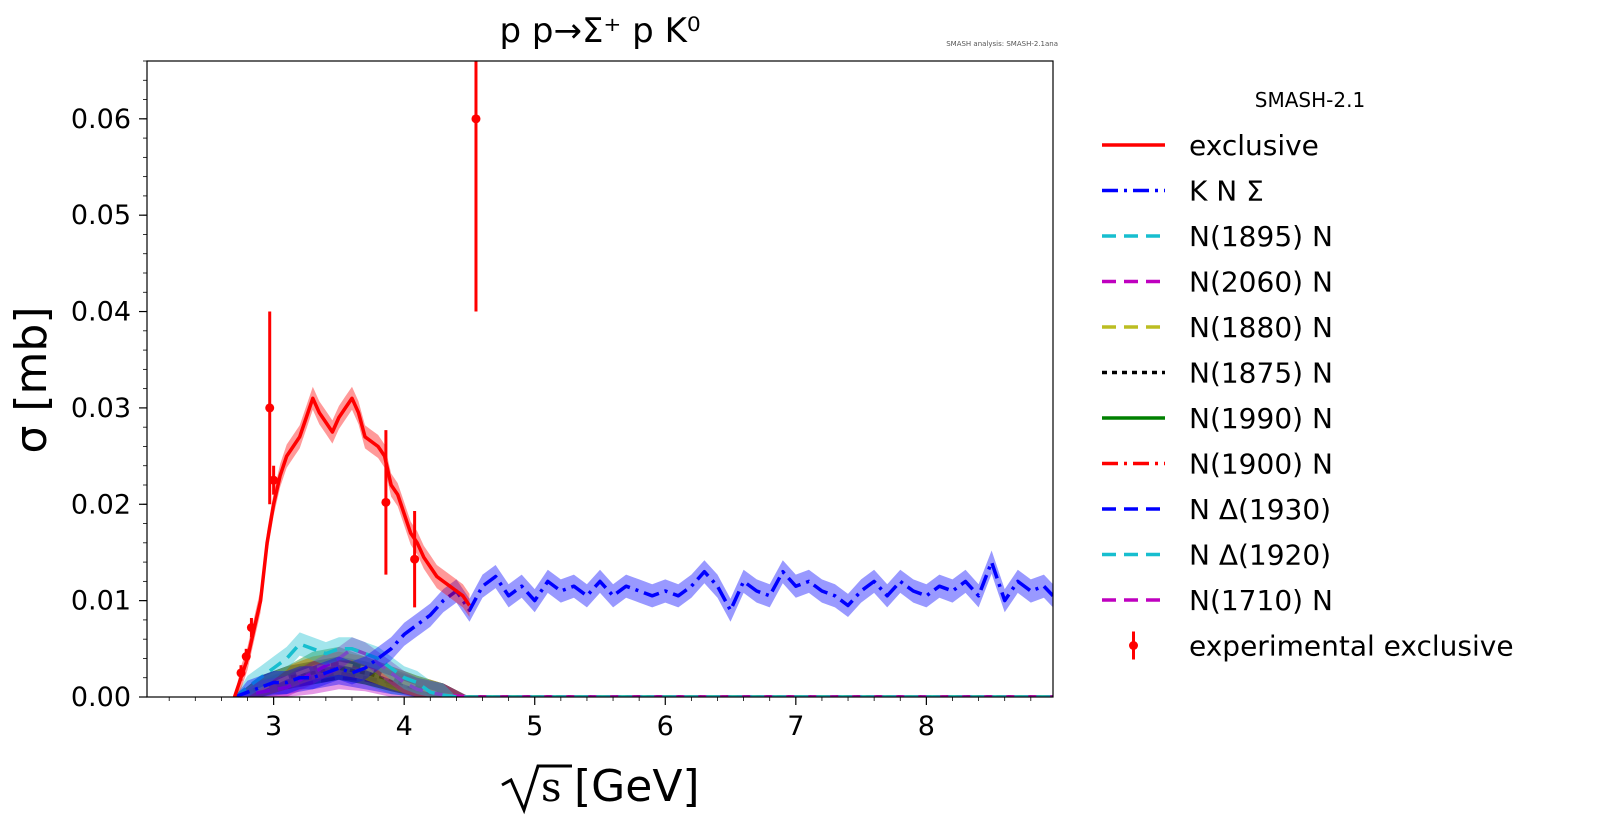 This screenshot has width=1600, height=836. I want to click on legend-label: N Δ(1920), so click(1260, 555).